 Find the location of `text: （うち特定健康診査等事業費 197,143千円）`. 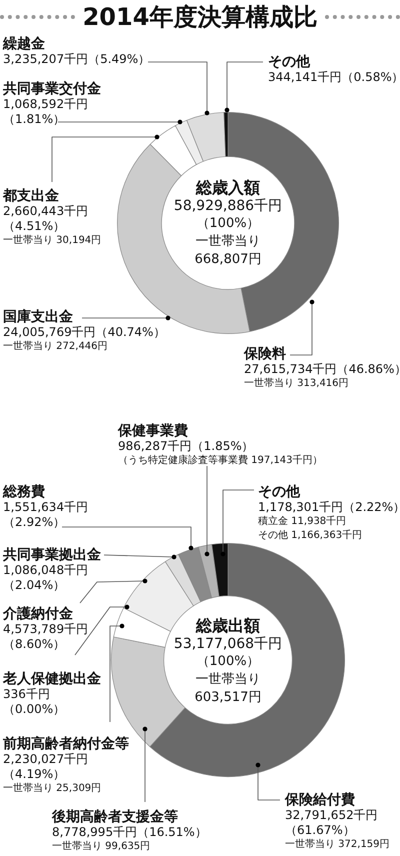

text: （うち特定健康診査等事業費 197,143千円） is located at coordinates (220, 460).